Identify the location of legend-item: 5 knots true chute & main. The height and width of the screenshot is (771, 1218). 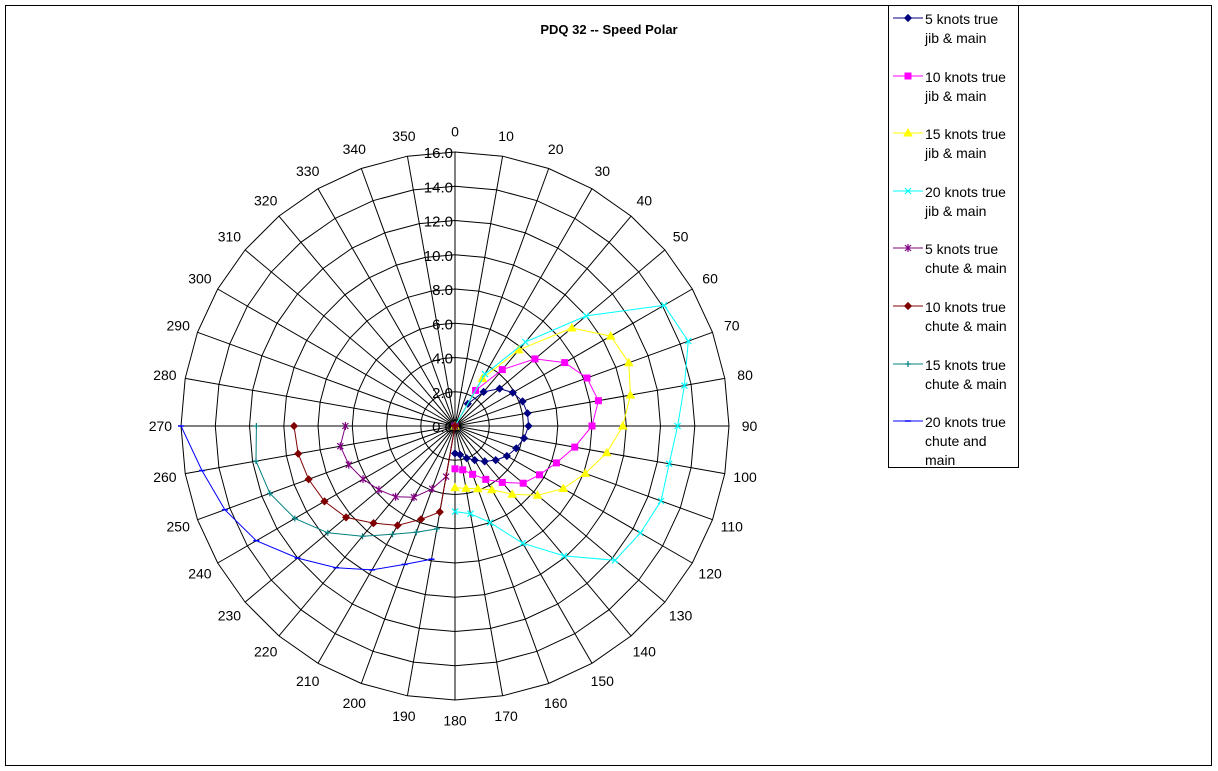
(953, 263).